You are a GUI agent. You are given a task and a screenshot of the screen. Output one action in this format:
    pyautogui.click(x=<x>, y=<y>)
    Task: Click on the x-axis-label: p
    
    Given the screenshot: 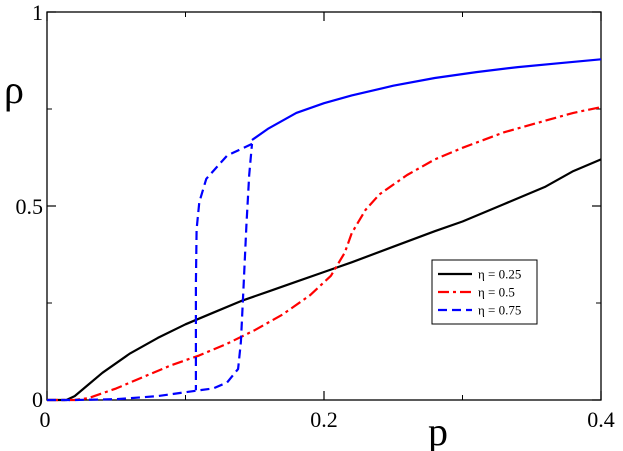 What is the action you would take?
    pyautogui.click(x=438, y=430)
    